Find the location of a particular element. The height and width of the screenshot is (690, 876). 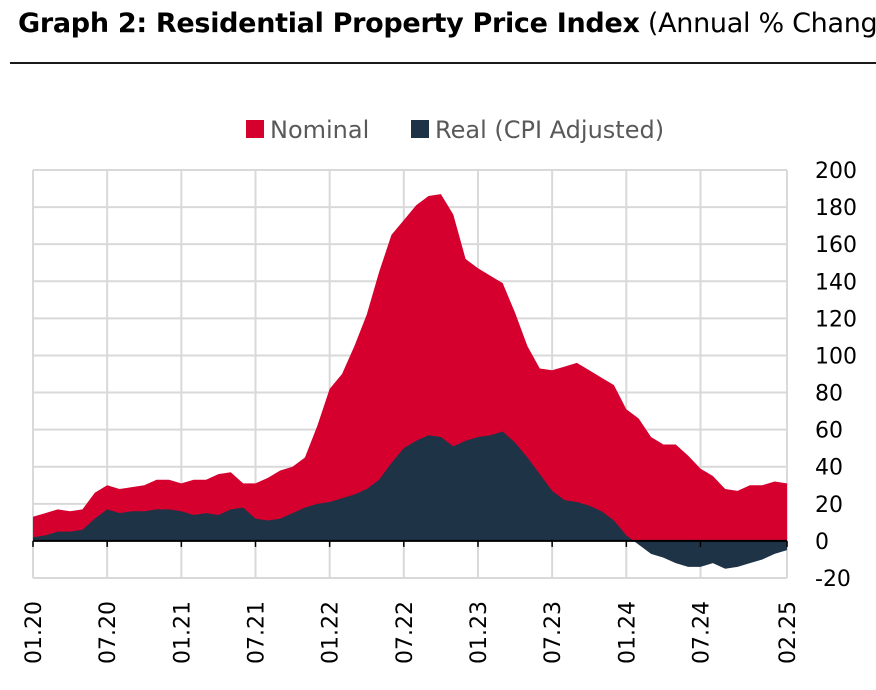

x-tick-label: 01.21 is located at coordinates (182, 632).